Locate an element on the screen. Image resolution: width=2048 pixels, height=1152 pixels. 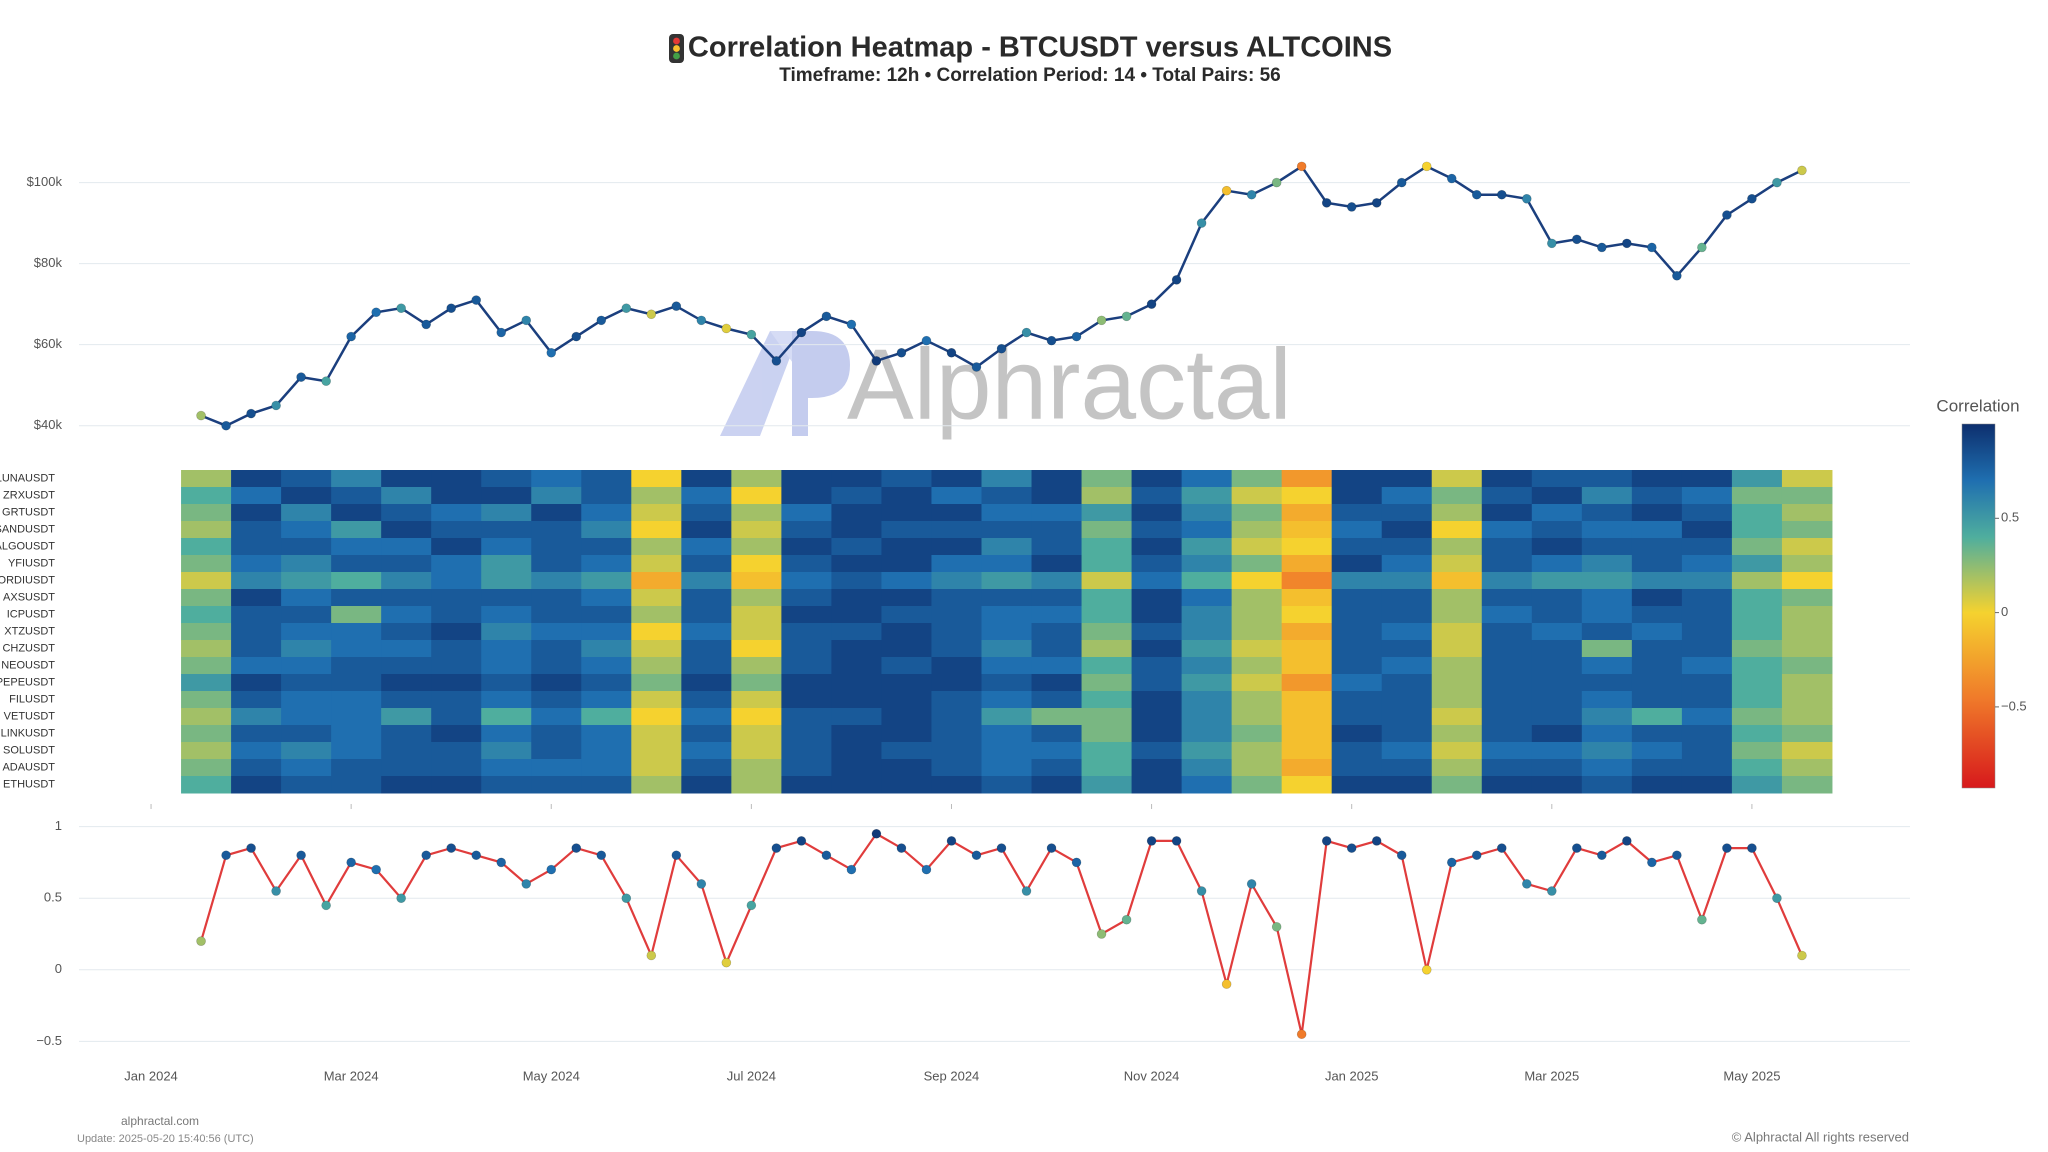
row-label: ALGOUSDT is located at coordinates (27, 546).